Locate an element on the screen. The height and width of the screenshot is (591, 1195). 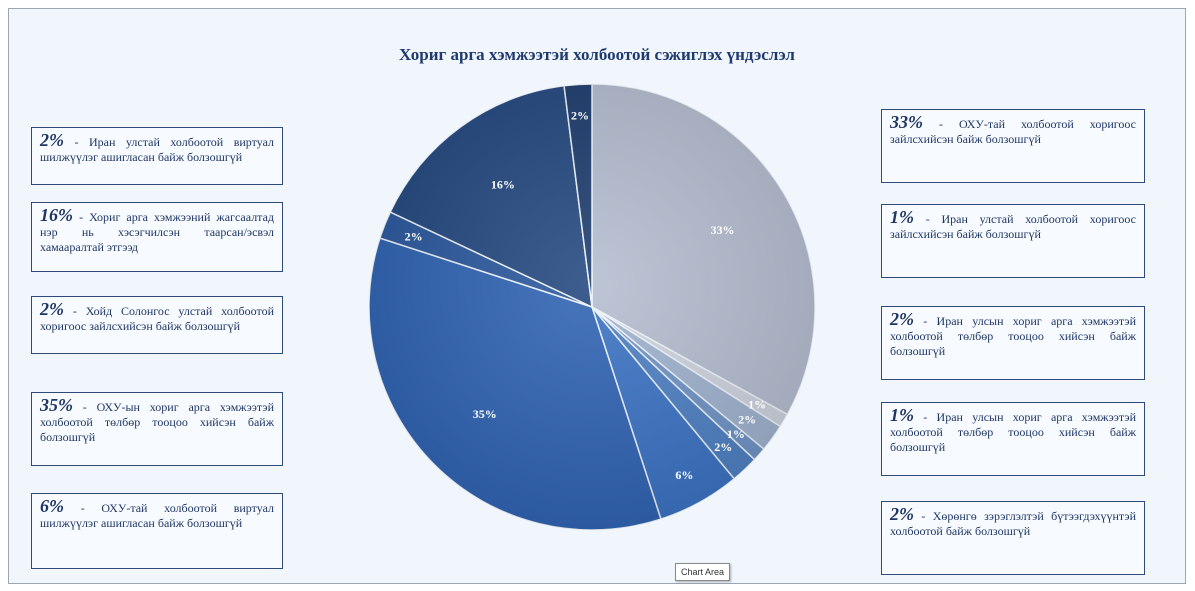
chart-area-tooltip: Chart Area is located at coordinates (703, 572).